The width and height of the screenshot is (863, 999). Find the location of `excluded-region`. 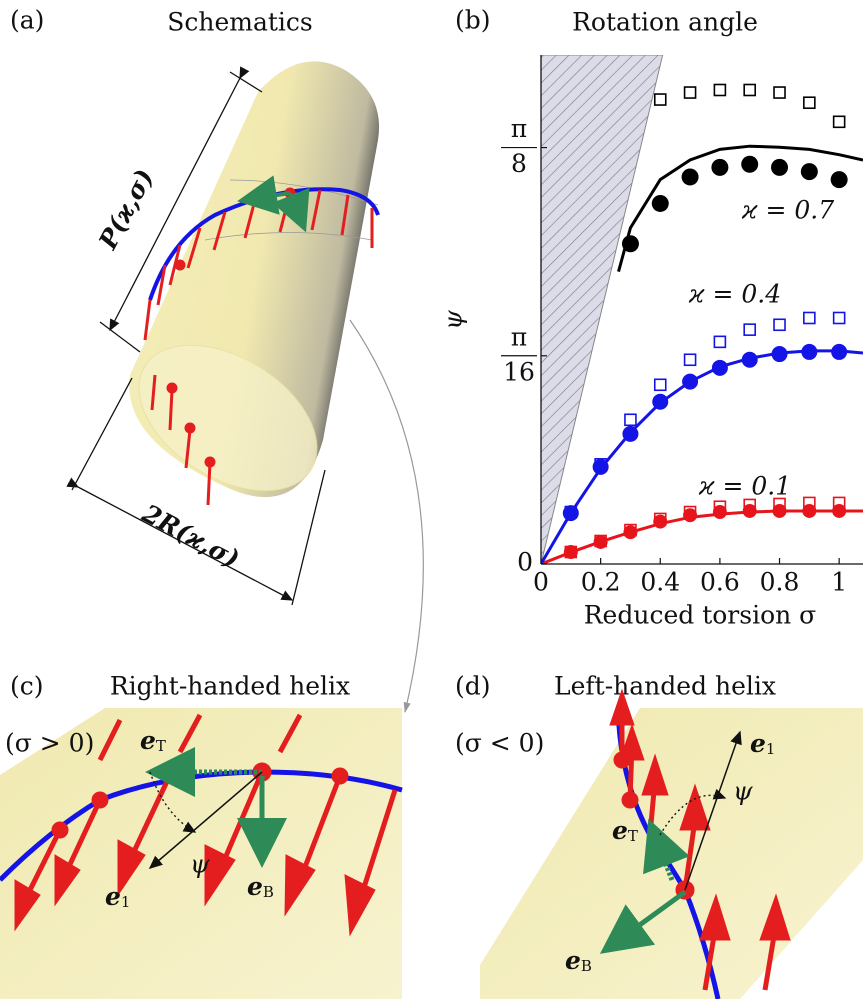

excluded-region is located at coordinates (602, 309).